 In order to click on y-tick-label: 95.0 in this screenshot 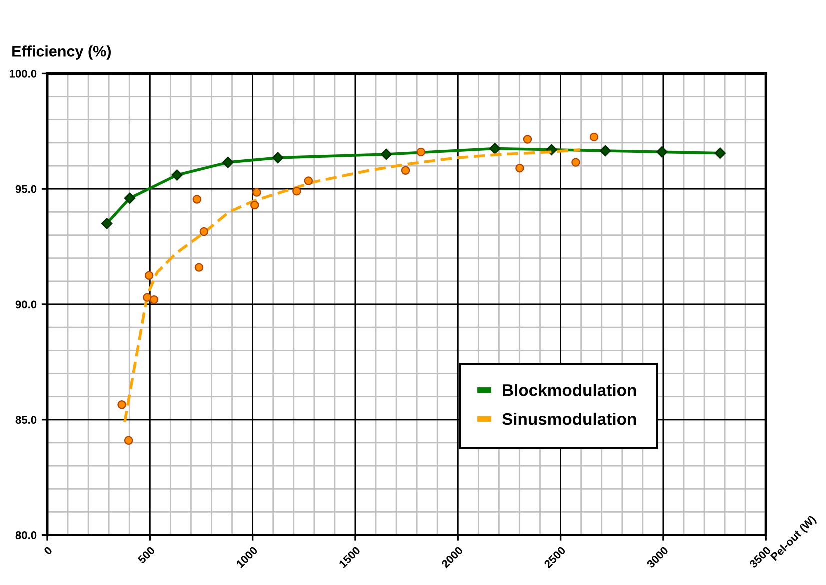, I will do `click(26, 189)`.